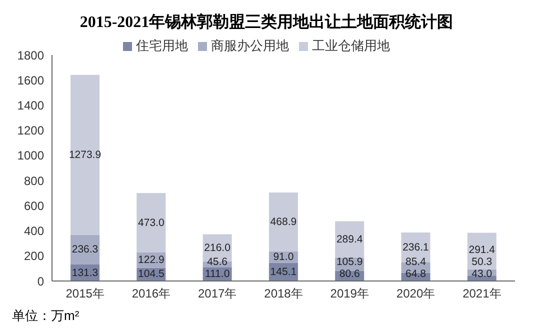  Describe the element at coordinates (30, 131) in the screenshot. I see `y-tick-label: 1200` at that location.